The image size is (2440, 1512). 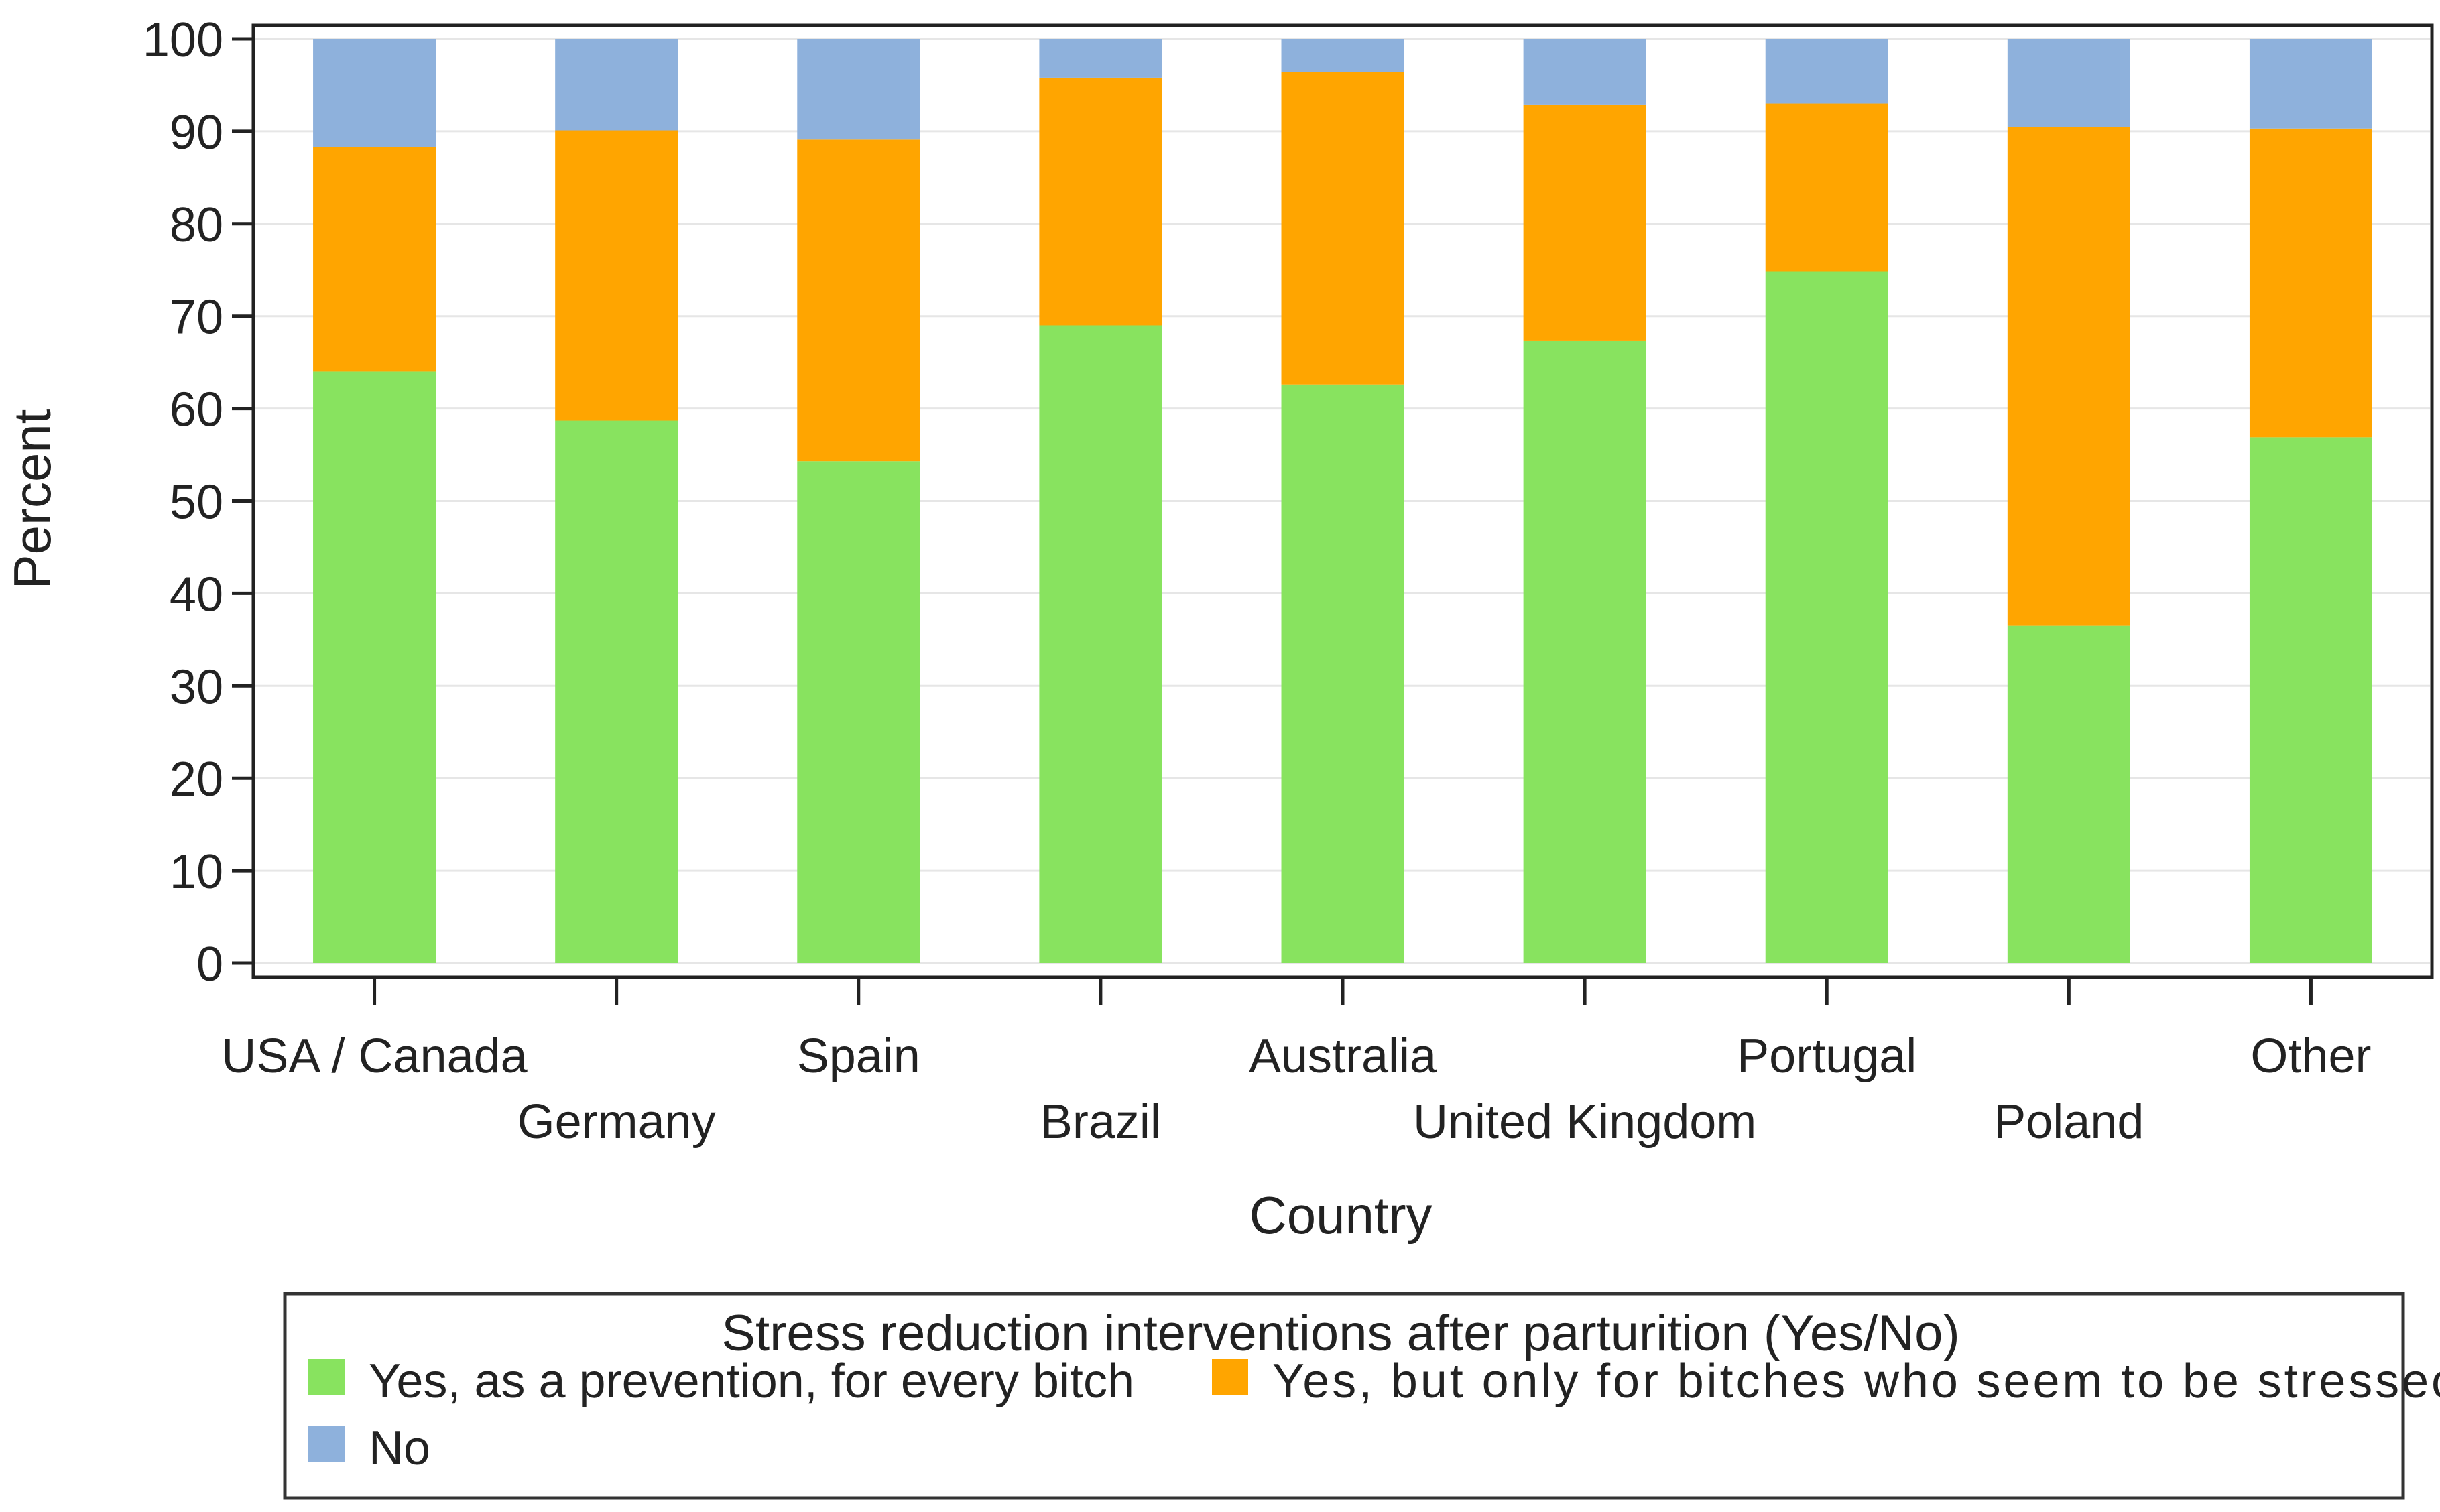 What do you see at coordinates (196, 225) in the screenshot?
I see `y-tick-label: 80` at bounding box center [196, 225].